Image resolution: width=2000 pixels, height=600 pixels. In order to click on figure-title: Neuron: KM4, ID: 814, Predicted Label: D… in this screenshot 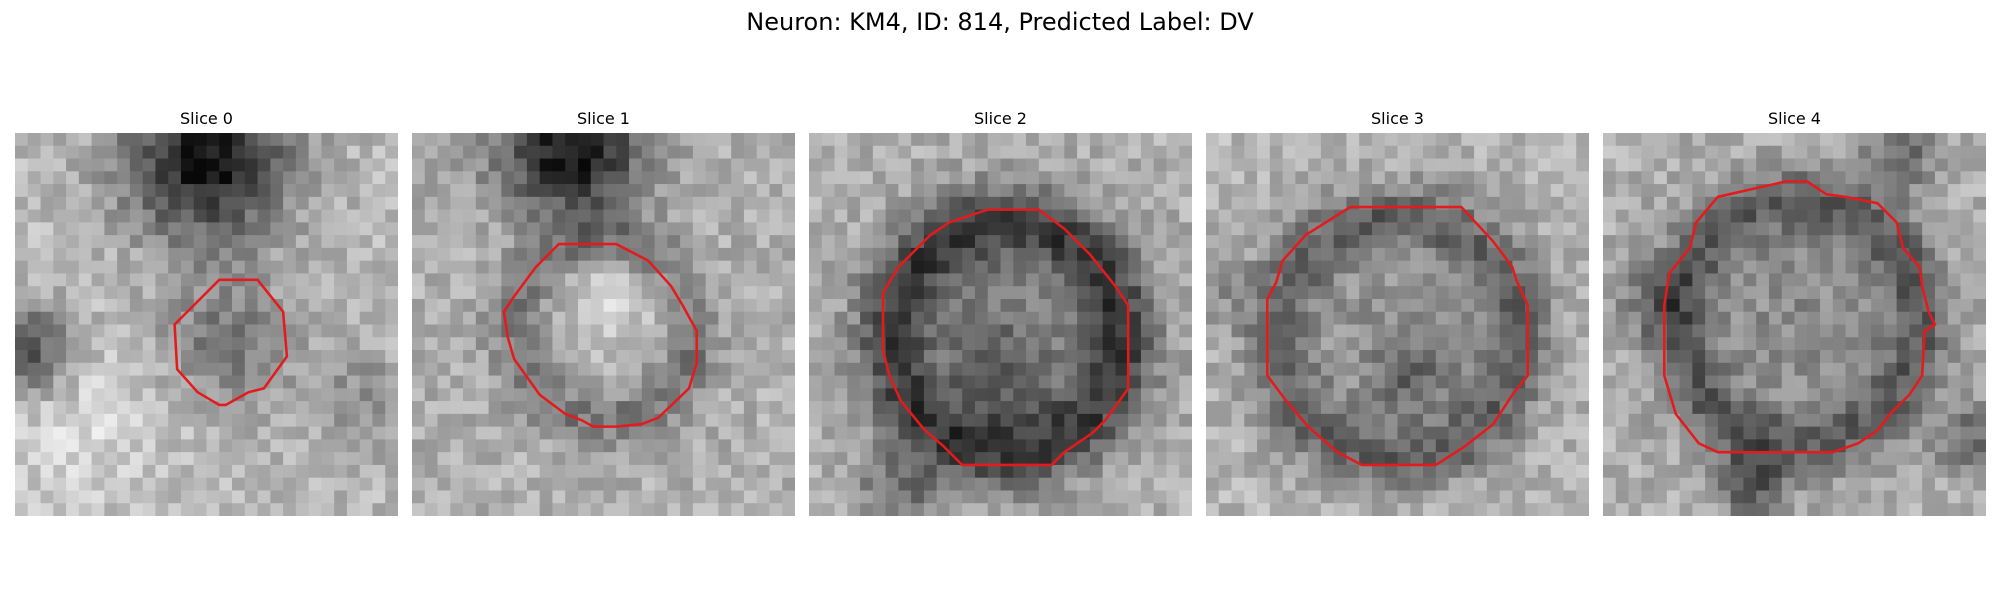, I will do `click(1000, 22)`.